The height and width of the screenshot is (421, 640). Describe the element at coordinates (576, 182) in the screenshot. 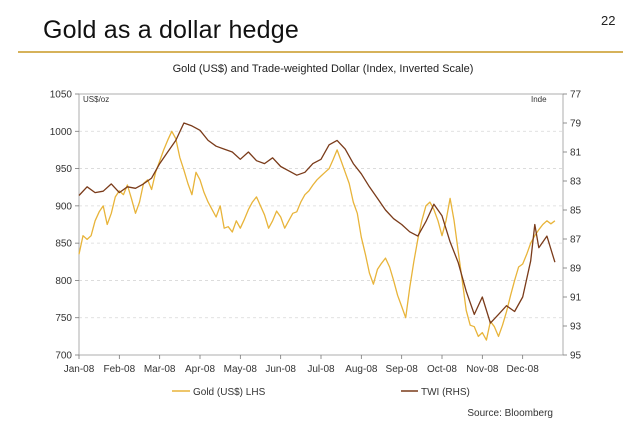

I see `right-tick-label: 83` at that location.